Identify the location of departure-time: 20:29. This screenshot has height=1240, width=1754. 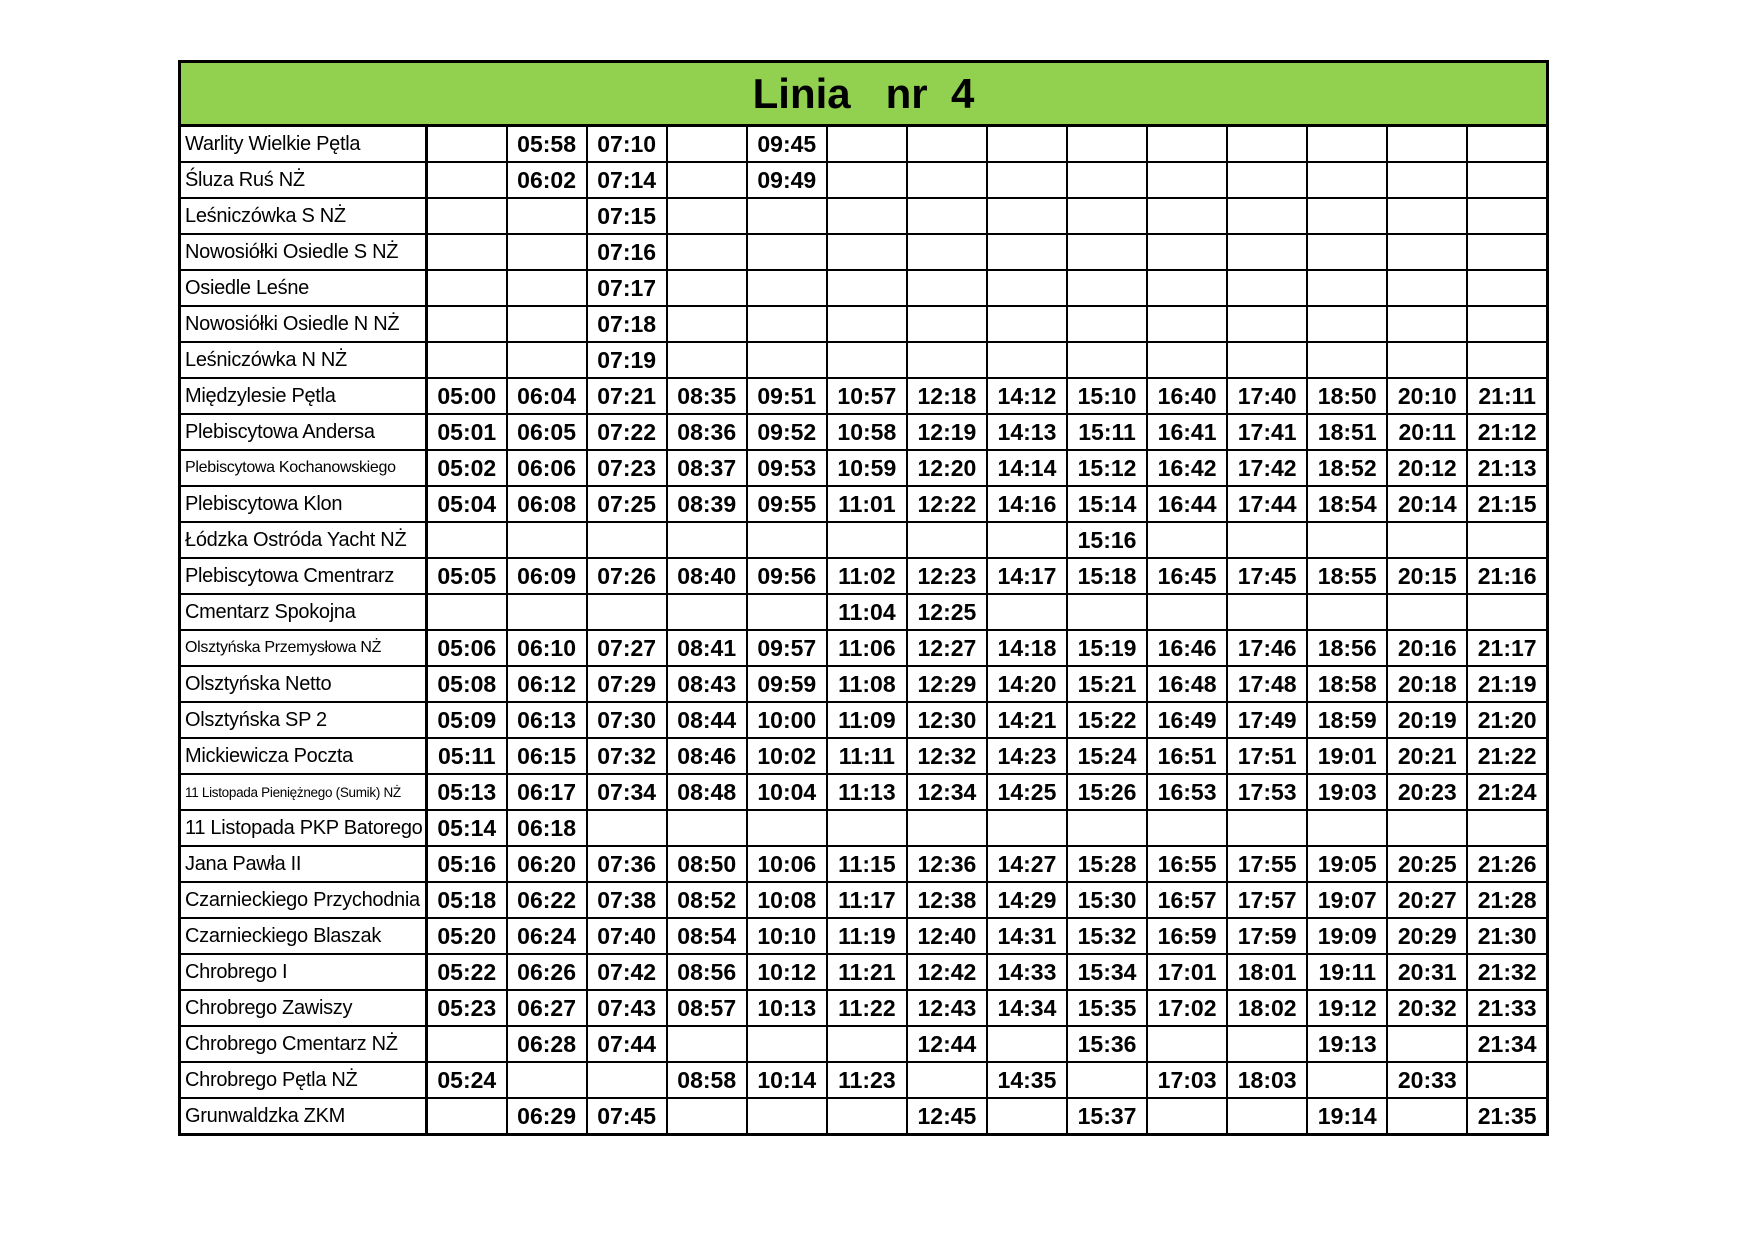
(1427, 936).